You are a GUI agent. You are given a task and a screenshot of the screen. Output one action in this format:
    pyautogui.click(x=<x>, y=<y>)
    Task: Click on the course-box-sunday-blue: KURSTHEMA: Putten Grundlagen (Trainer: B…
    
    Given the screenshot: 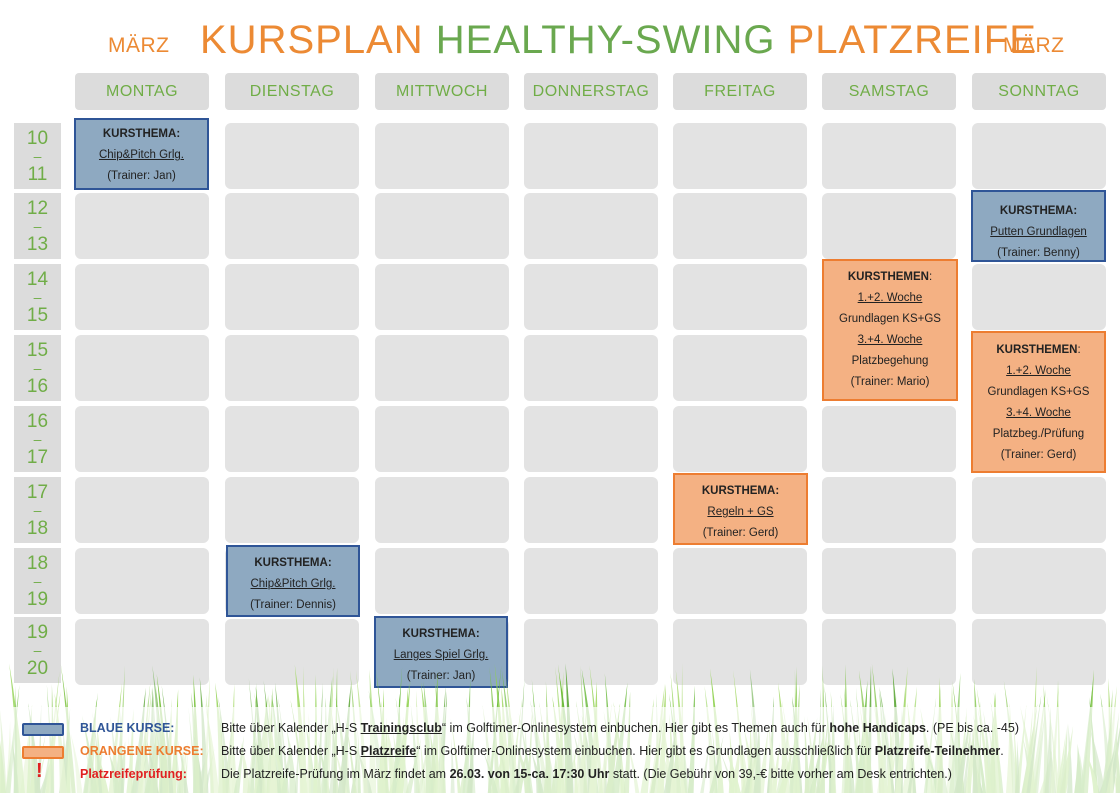 What is the action you would take?
    pyautogui.click(x=1038, y=226)
    